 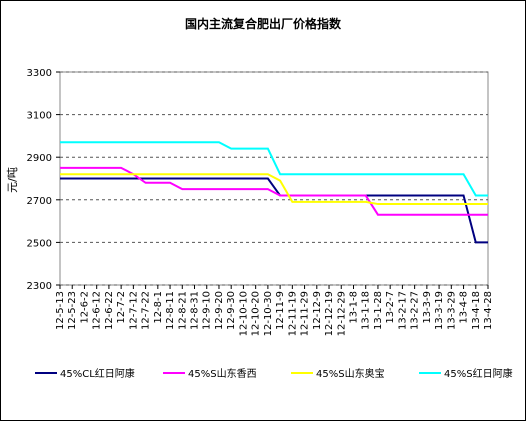 I want to click on x-tick-label: 13-2-7, so click(x=390, y=307).